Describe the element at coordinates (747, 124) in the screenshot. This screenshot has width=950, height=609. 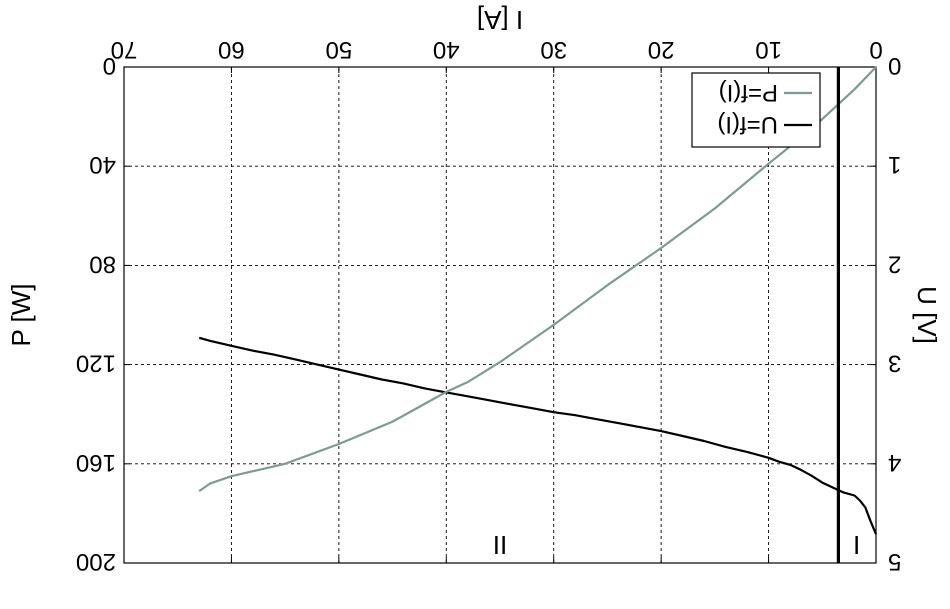
I see `legend-label-u: U=f(I)` at that location.